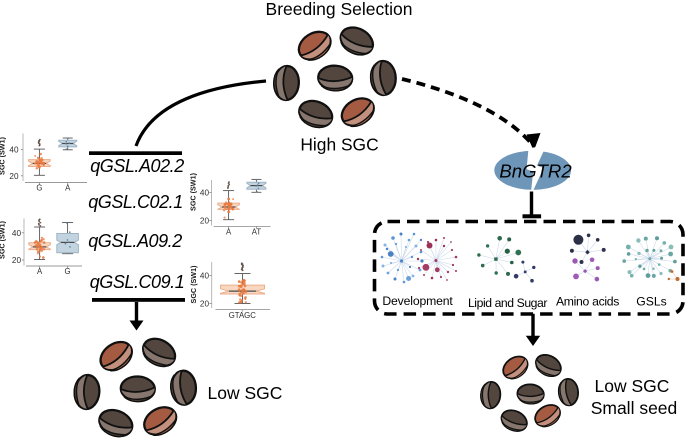 This screenshot has width=693, height=448. What do you see at coordinates (135, 202) in the screenshot?
I see `svg-text: qGSL.C02.1` at bounding box center [135, 202].